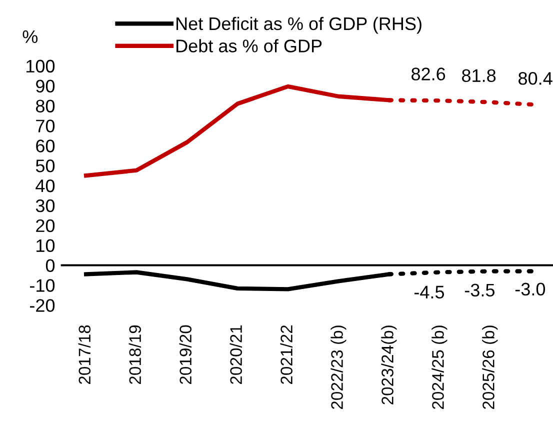  What do you see at coordinates (236, 354) in the screenshot?
I see `x-tick-label: 2020/21` at bounding box center [236, 354].